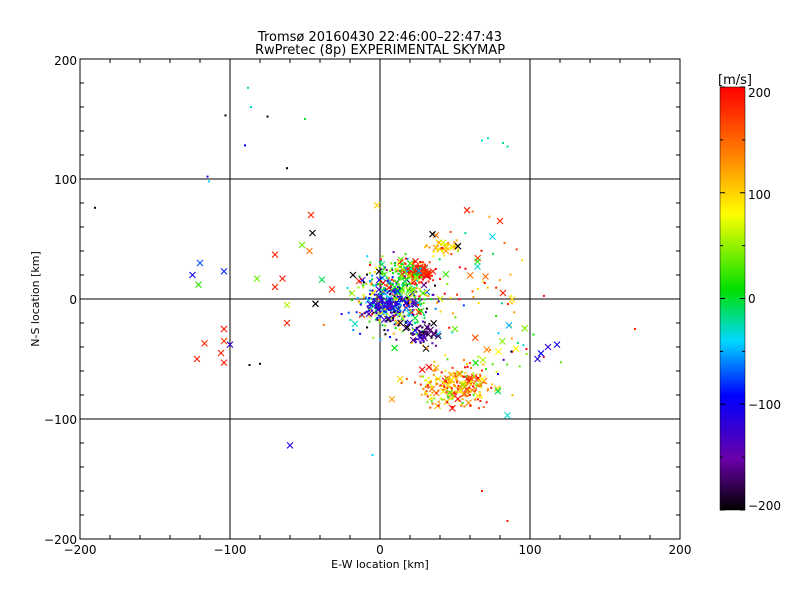  I want to click on y-axis-ticks: 200 100 0 −100 −200, so click(60, 300).